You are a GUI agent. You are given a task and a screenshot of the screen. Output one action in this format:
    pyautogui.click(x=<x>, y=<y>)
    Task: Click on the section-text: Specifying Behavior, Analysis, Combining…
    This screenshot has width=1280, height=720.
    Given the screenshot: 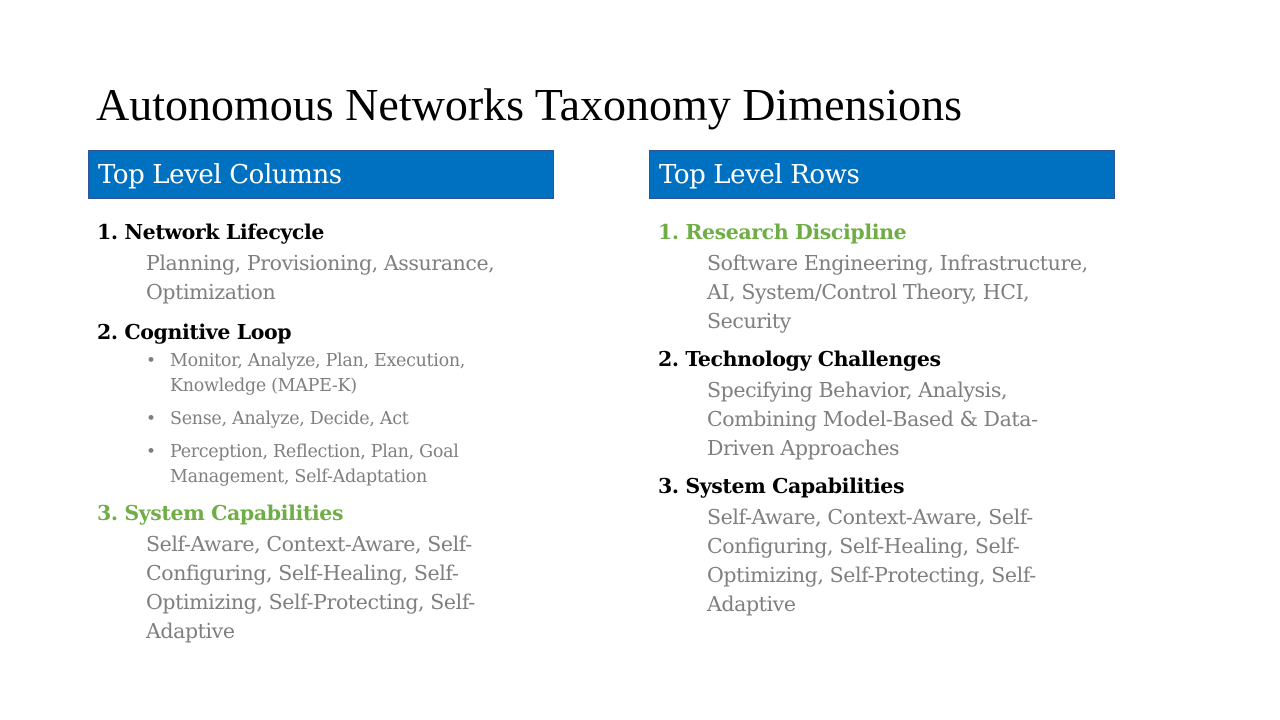 What is the action you would take?
    pyautogui.click(x=872, y=419)
    